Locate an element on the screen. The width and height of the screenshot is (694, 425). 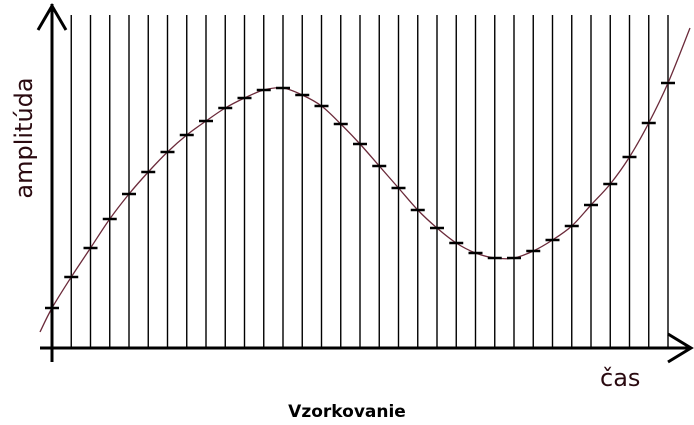
x-axis-label: čas is located at coordinates (620, 378).